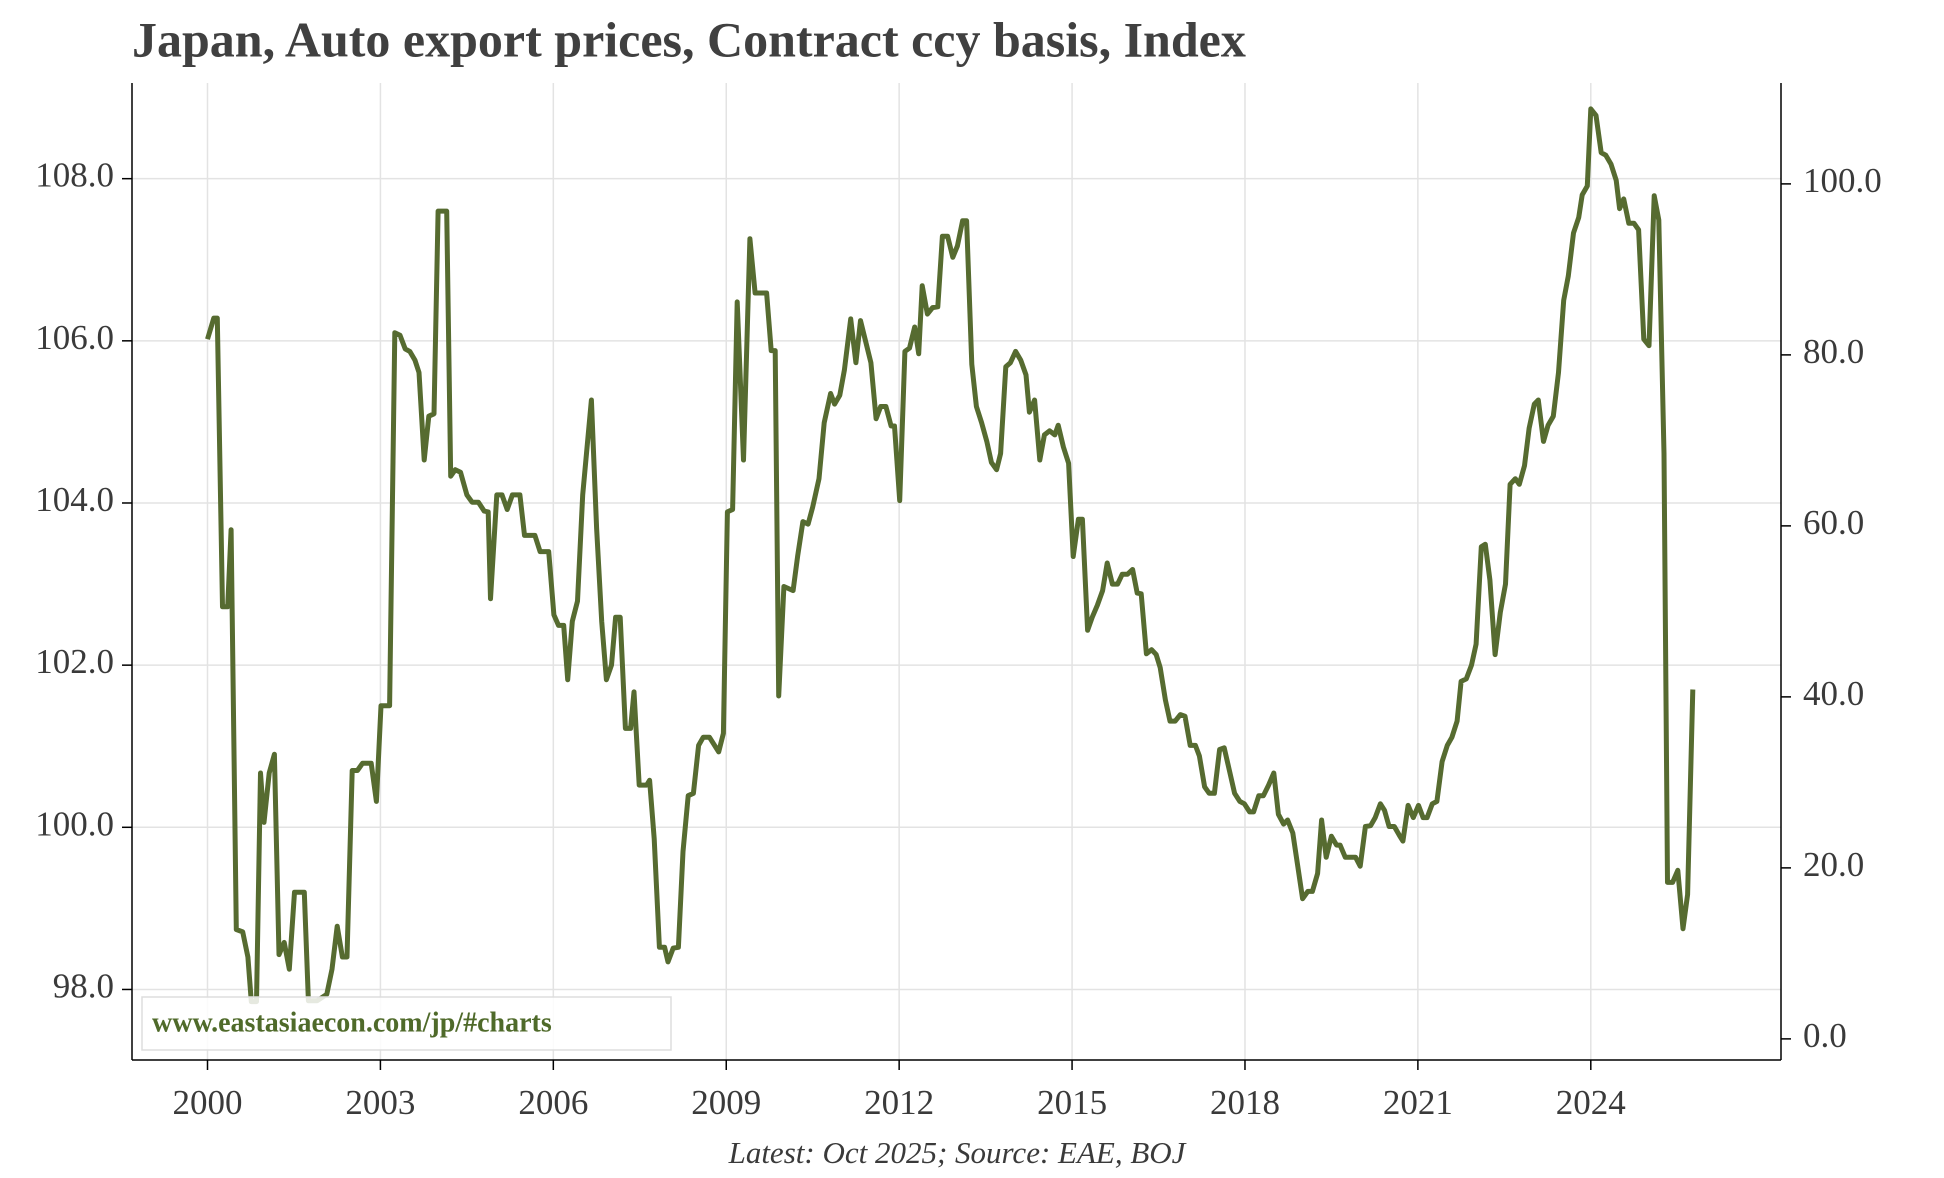 The height and width of the screenshot is (1178, 1944). Describe the element at coordinates (1833, 351) in the screenshot. I see `y2-tick-label: 80.0` at that location.